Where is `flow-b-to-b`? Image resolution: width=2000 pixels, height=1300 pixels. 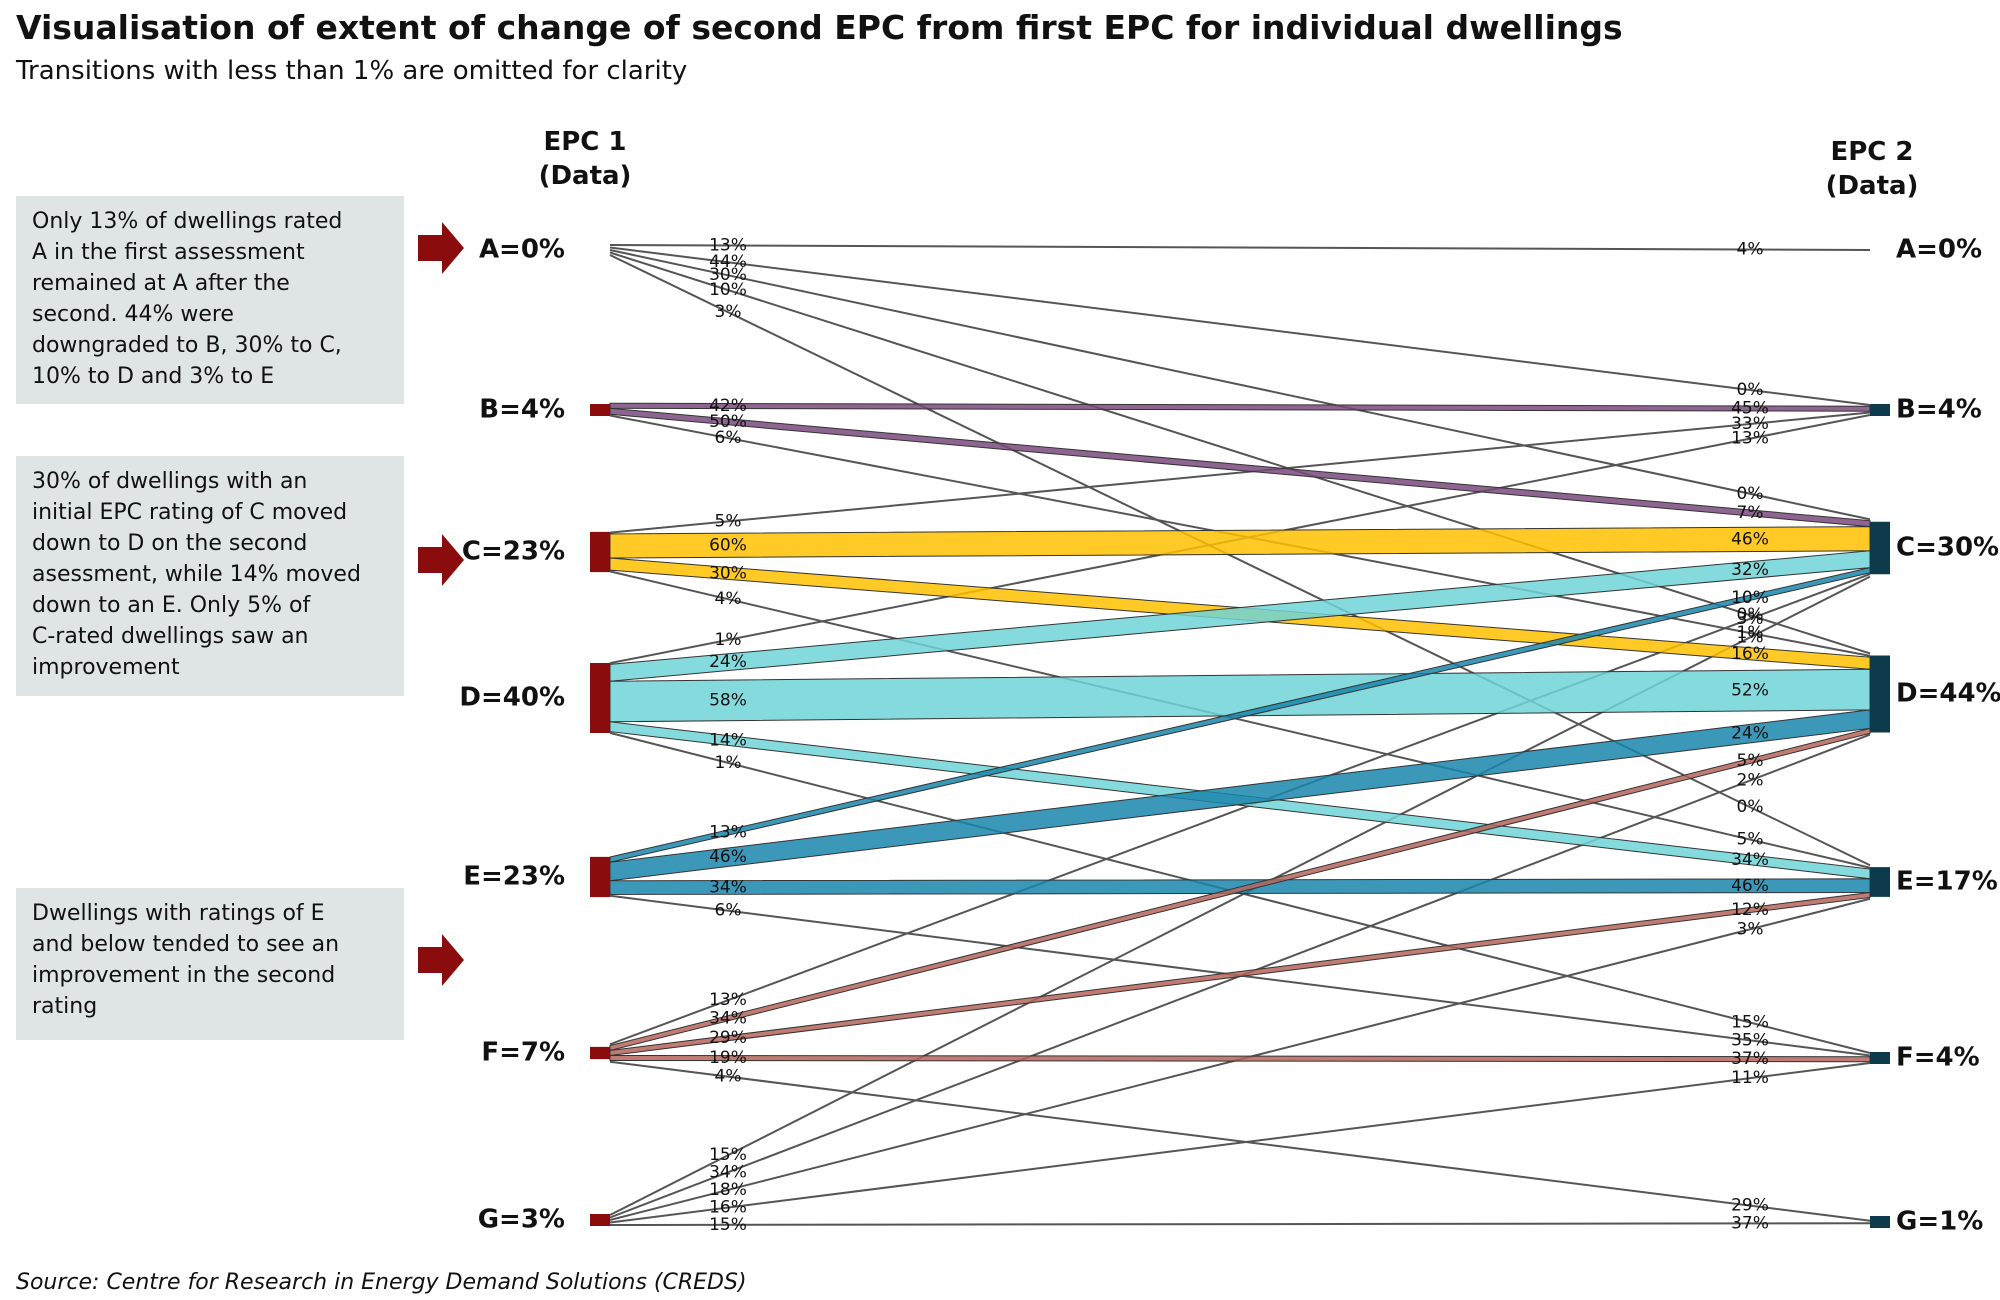
flow-b-to-b is located at coordinates (1240, 407).